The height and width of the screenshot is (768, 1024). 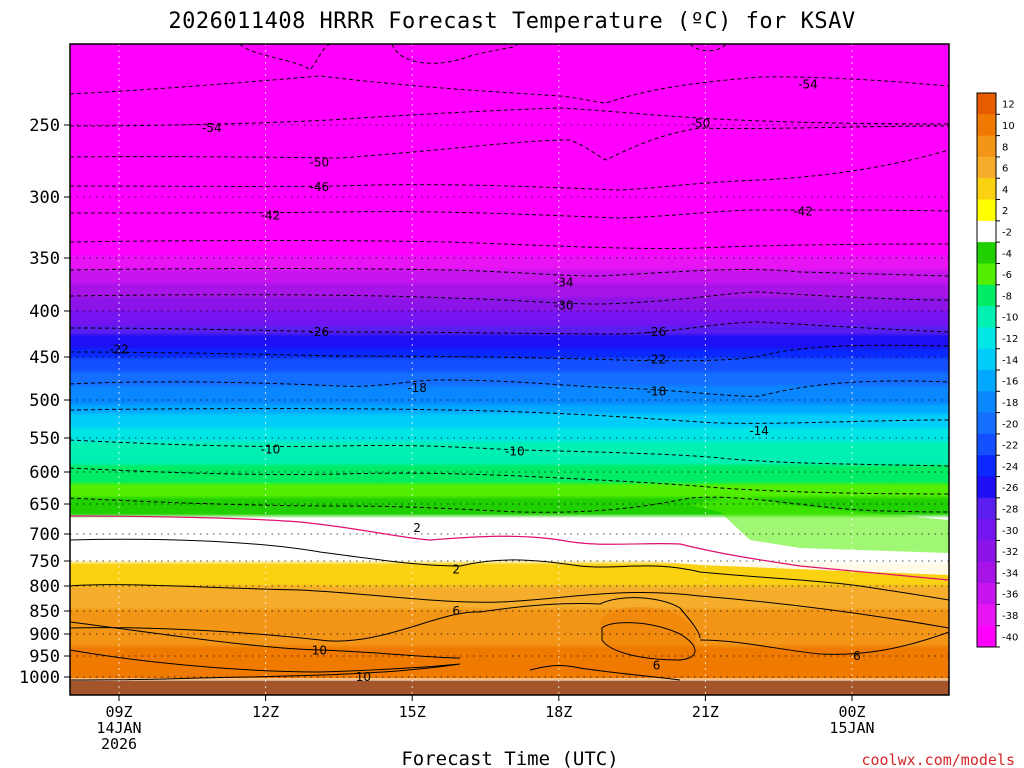 I want to click on x-tick-label: 21Z, so click(x=705, y=712).